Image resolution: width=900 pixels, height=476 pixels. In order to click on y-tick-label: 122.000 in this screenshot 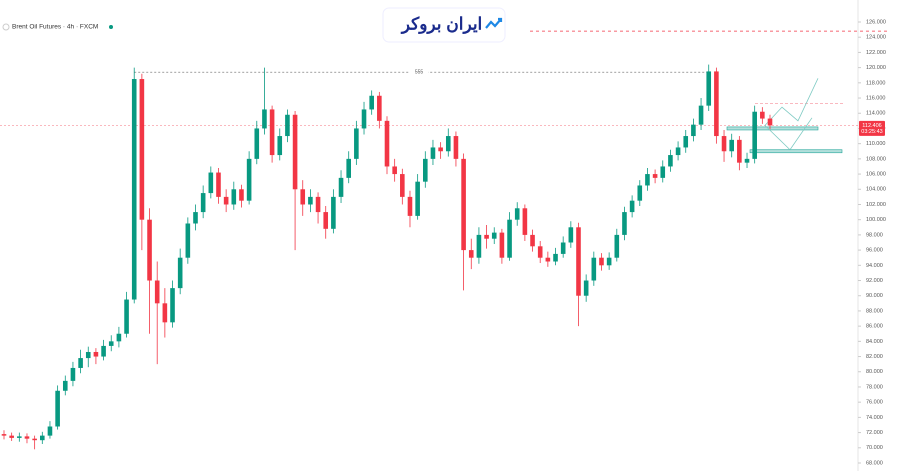, I will do `click(876, 53)`.